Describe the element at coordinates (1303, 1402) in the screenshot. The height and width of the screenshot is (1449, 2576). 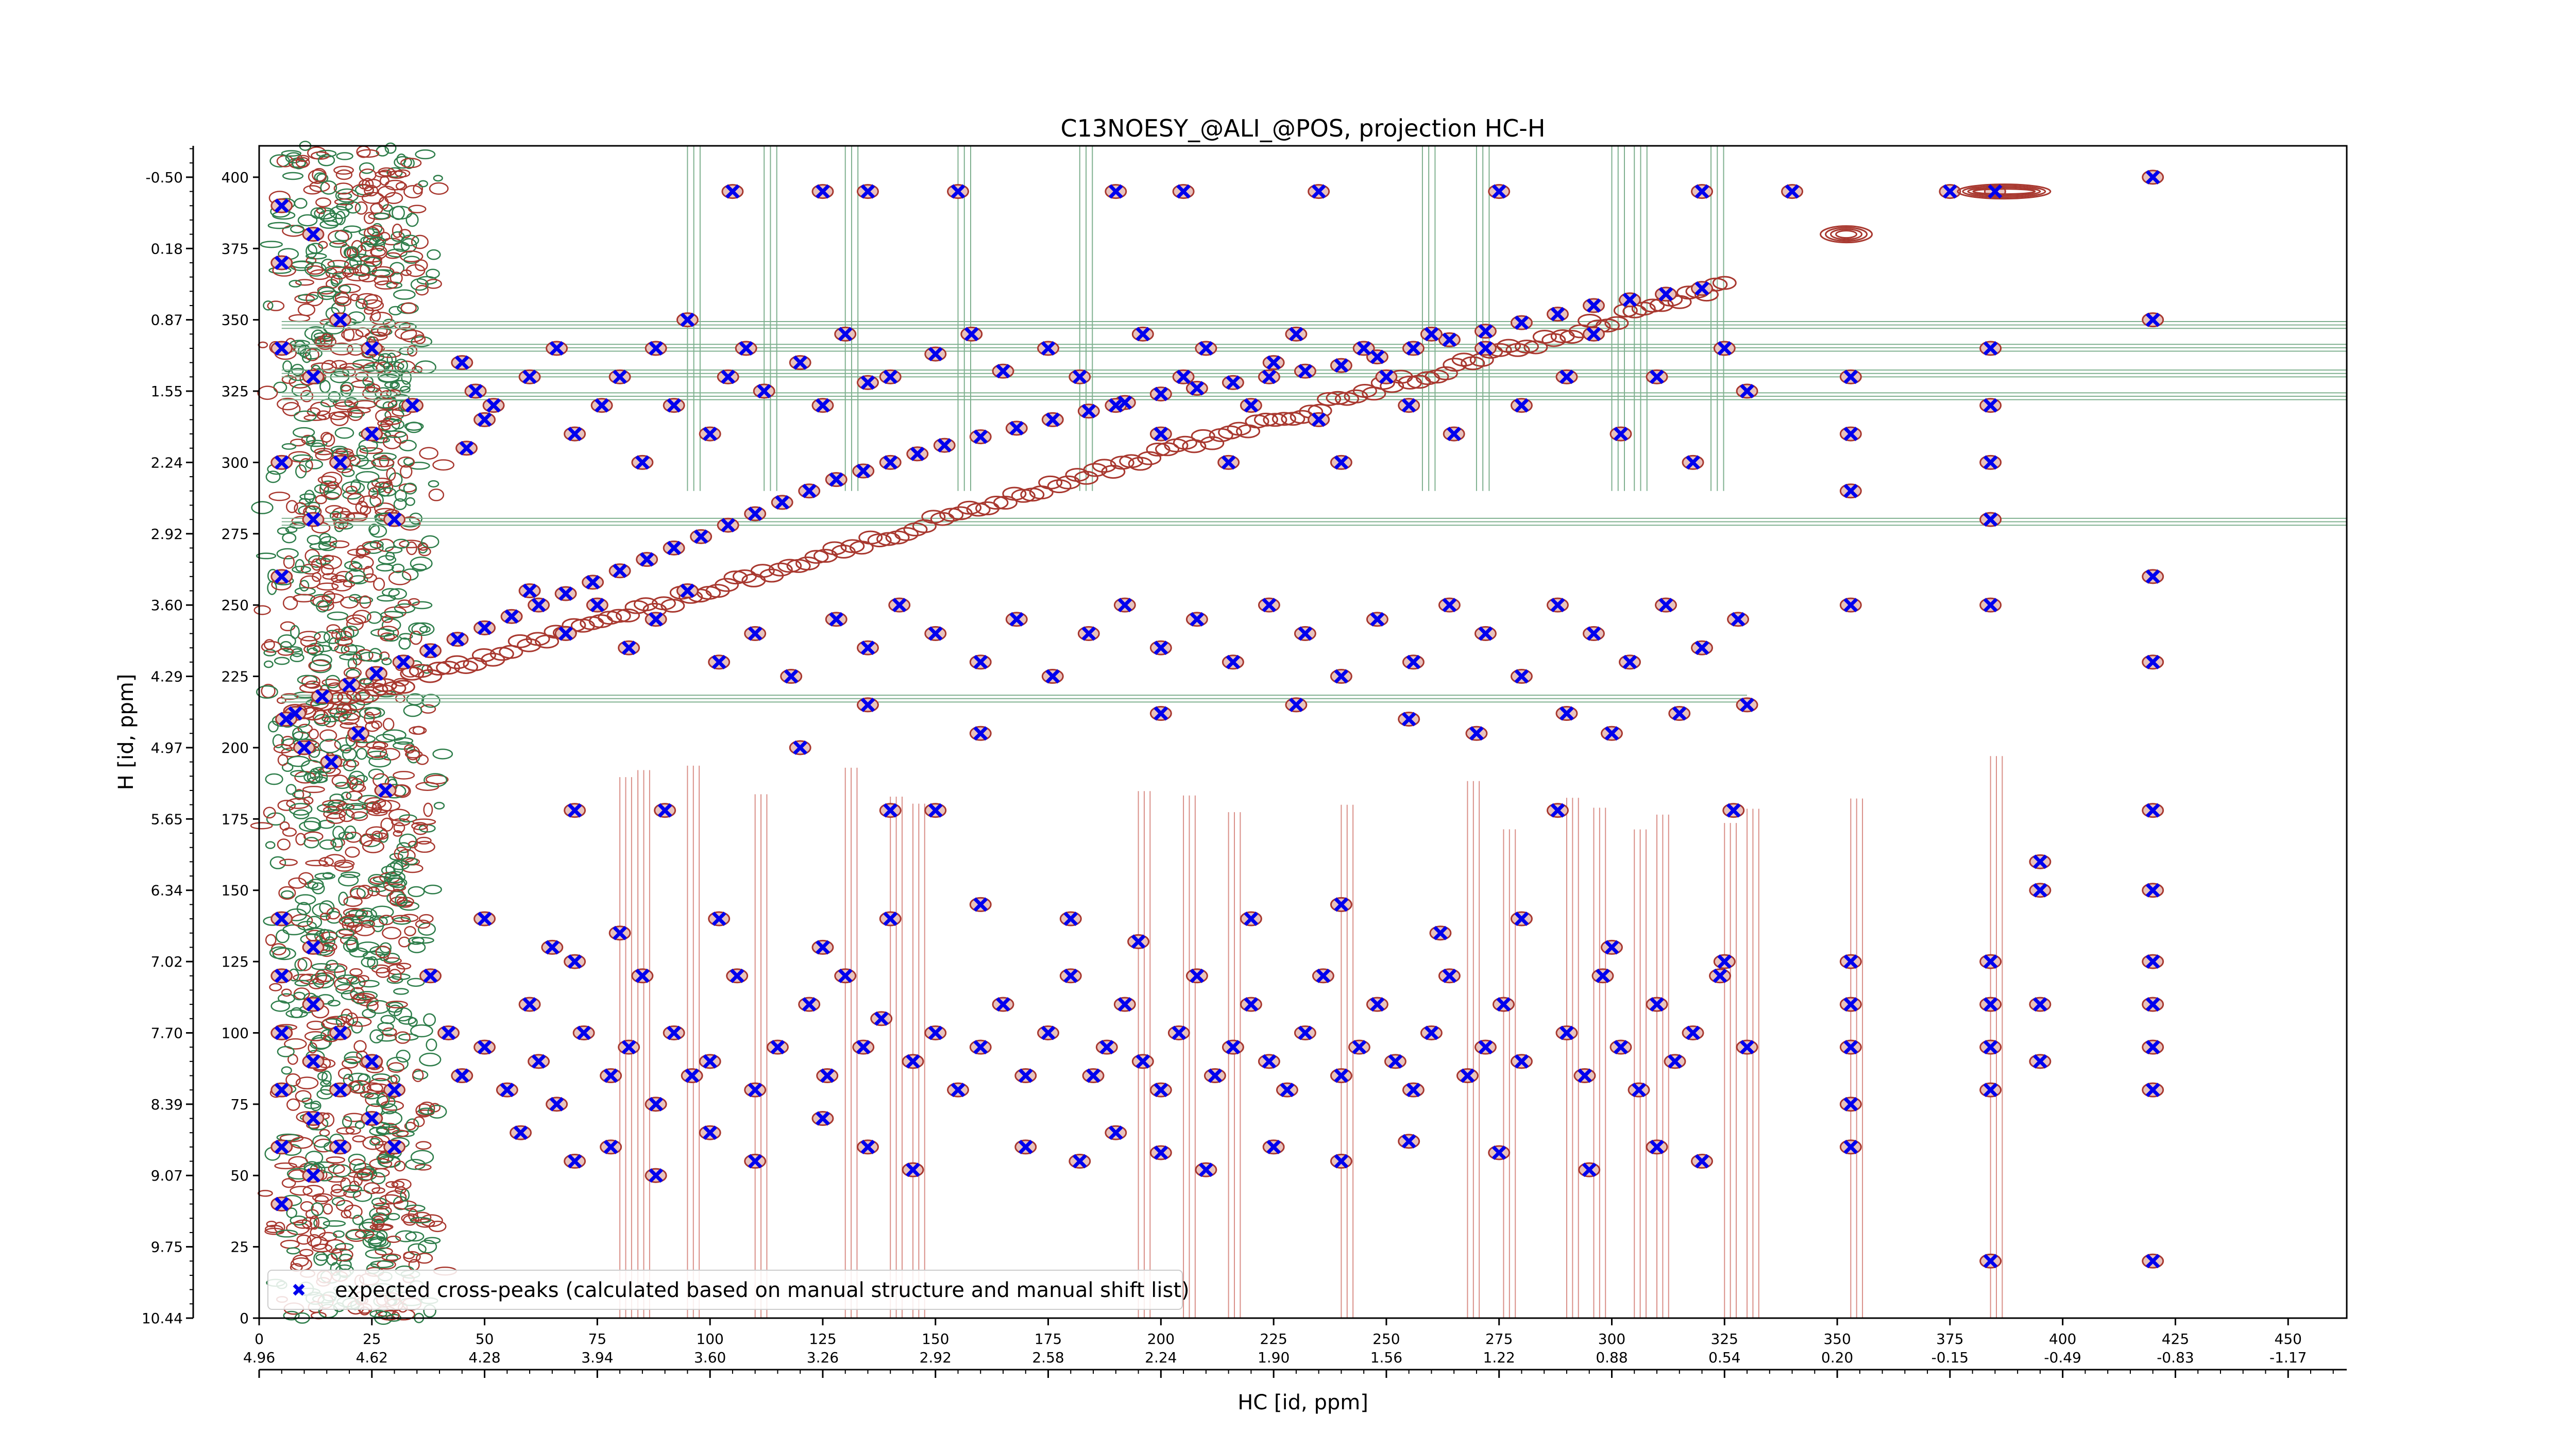
I see `x-axis-label: HC [id, ppm]` at that location.